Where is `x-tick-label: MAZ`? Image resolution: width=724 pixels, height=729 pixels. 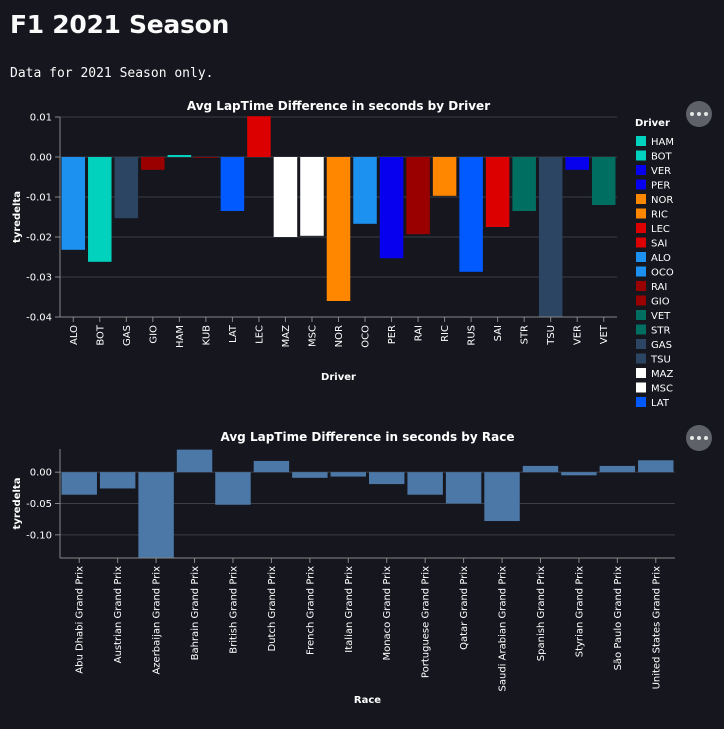 x-tick-label: MAZ is located at coordinates (286, 336).